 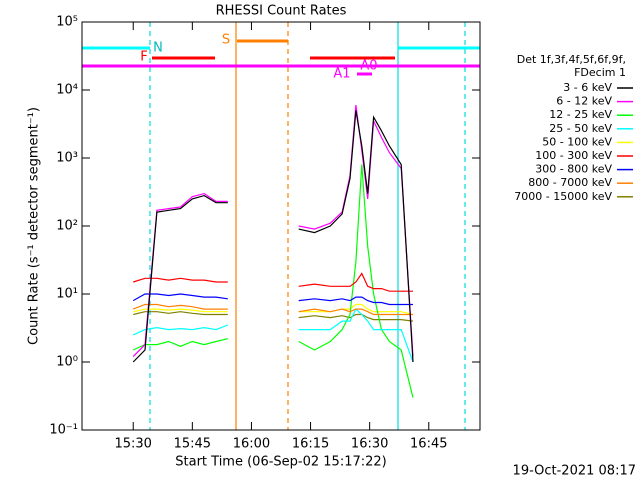 I want to click on chart-title: RHESSI Count Rates, so click(x=281, y=11).